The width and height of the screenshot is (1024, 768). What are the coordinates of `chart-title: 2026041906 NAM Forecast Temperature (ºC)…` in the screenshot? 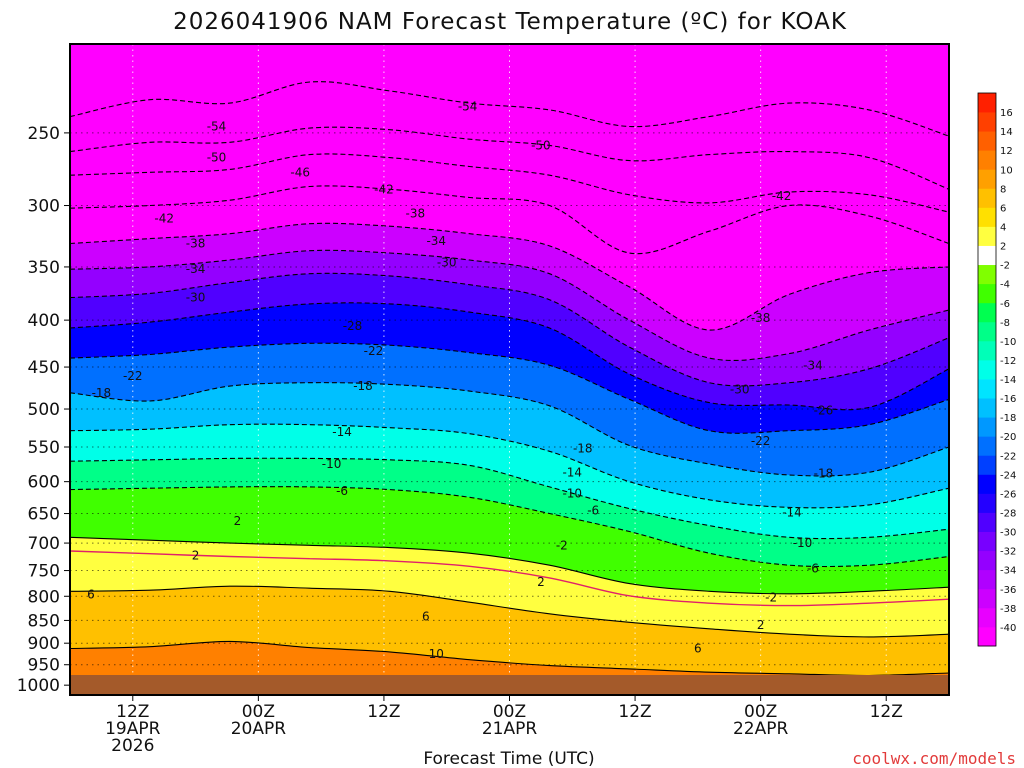 It's located at (510, 22).